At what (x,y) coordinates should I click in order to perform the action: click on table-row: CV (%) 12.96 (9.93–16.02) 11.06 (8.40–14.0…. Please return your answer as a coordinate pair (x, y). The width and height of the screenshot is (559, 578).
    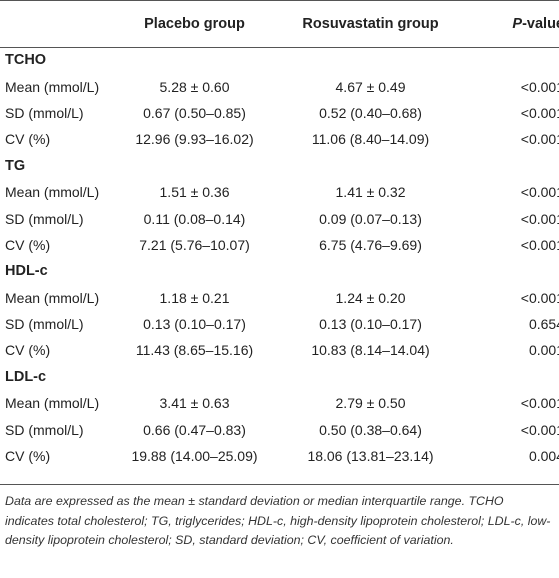
    Looking at the image, I should click on (279, 139).